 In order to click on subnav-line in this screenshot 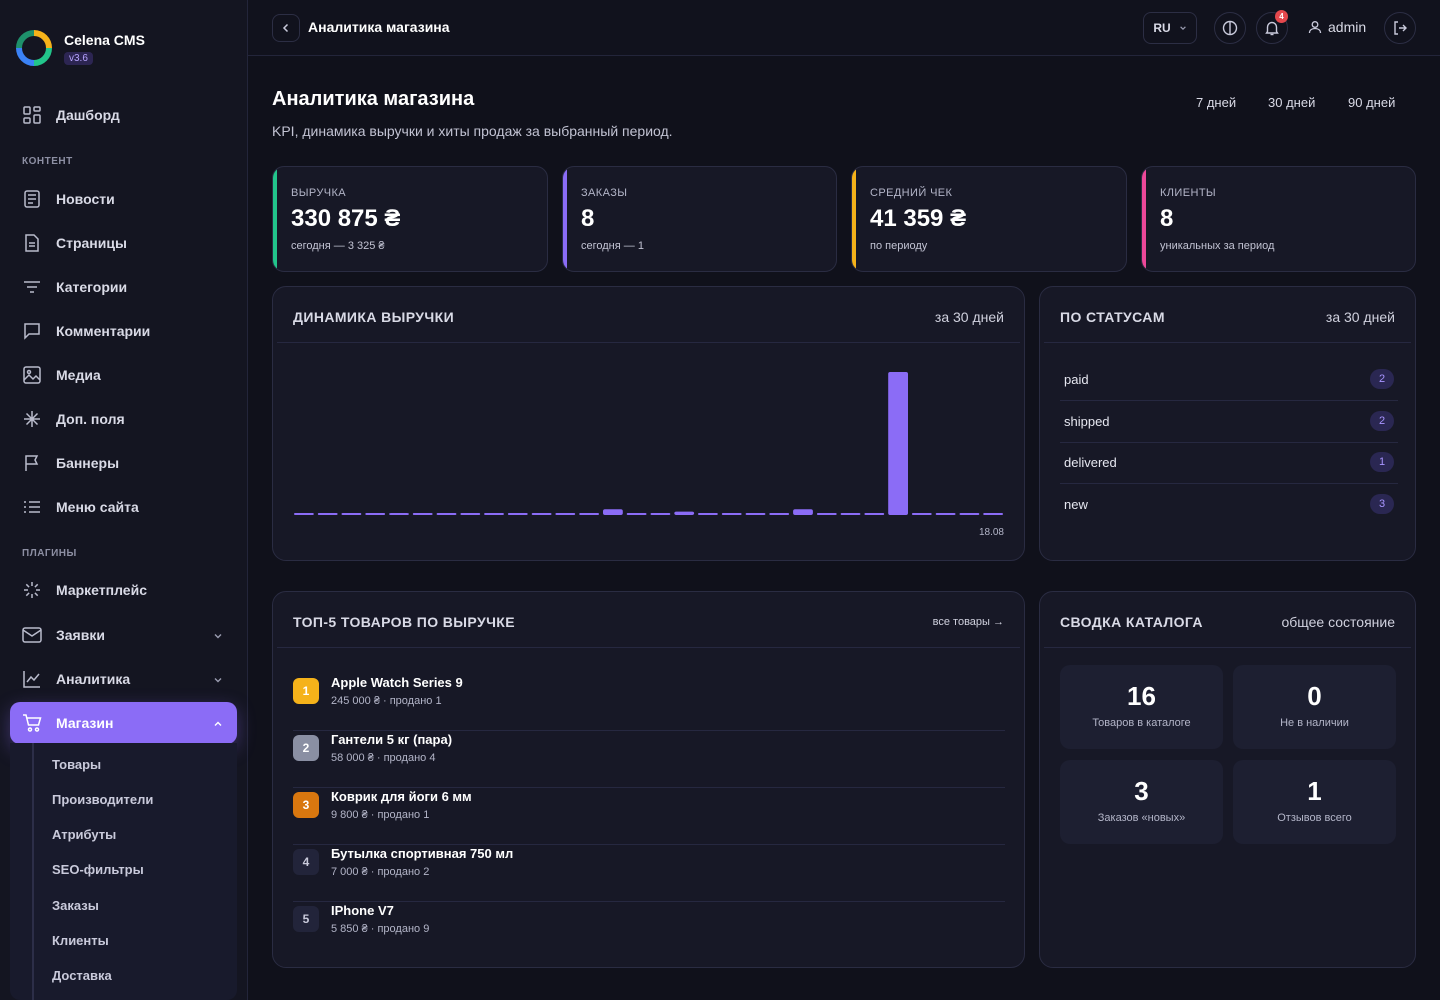, I will do `click(33, 871)`.